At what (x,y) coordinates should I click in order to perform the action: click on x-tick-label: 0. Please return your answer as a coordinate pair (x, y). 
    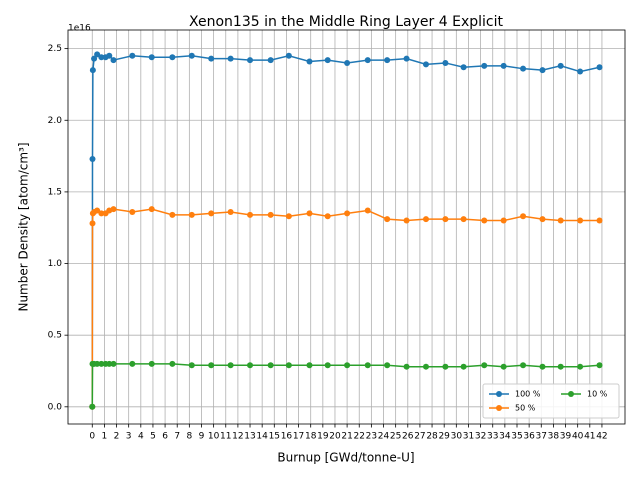
    Looking at the image, I should click on (92, 437).